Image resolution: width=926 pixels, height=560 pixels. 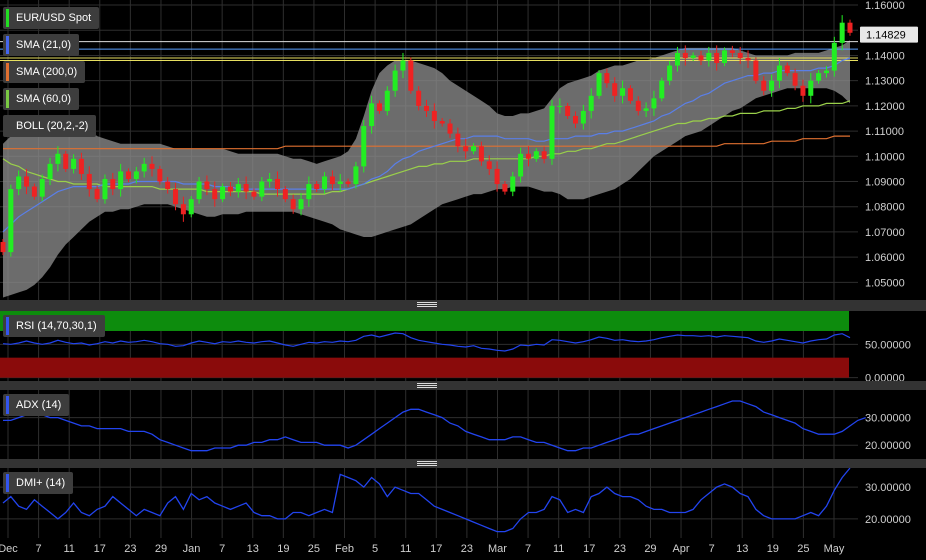 What do you see at coordinates (41, 45) in the screenshot?
I see `legend-sma-21: SMA (21,0)` at bounding box center [41, 45].